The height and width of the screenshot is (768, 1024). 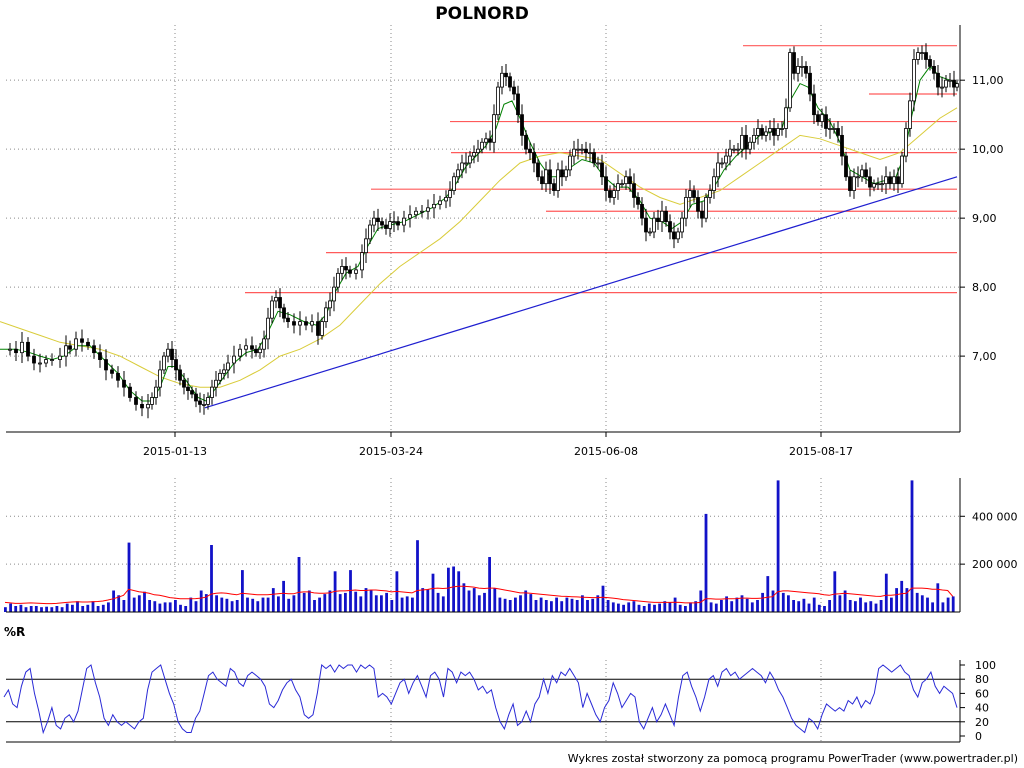 I want to click on price-xtick-label: 2015-06-08, so click(x=606, y=451).